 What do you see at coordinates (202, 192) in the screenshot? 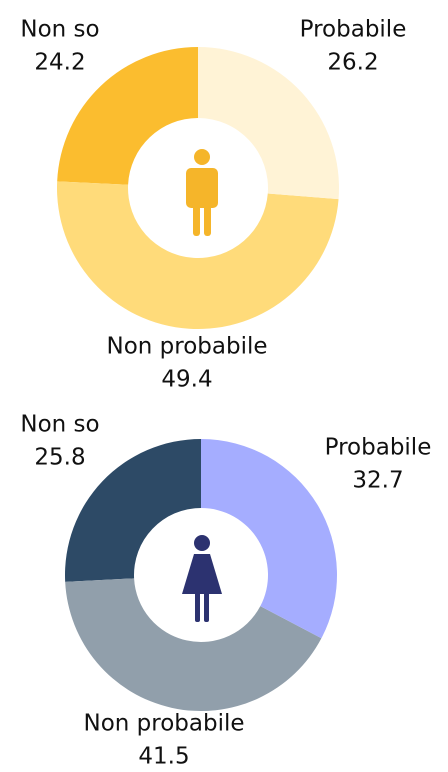
I see `man-icon` at bounding box center [202, 192].